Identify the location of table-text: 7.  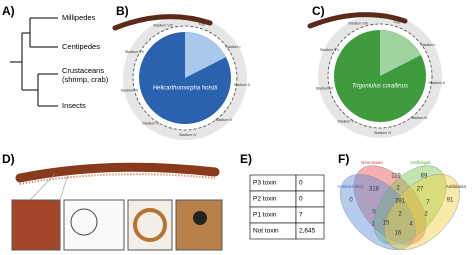
(301, 215).